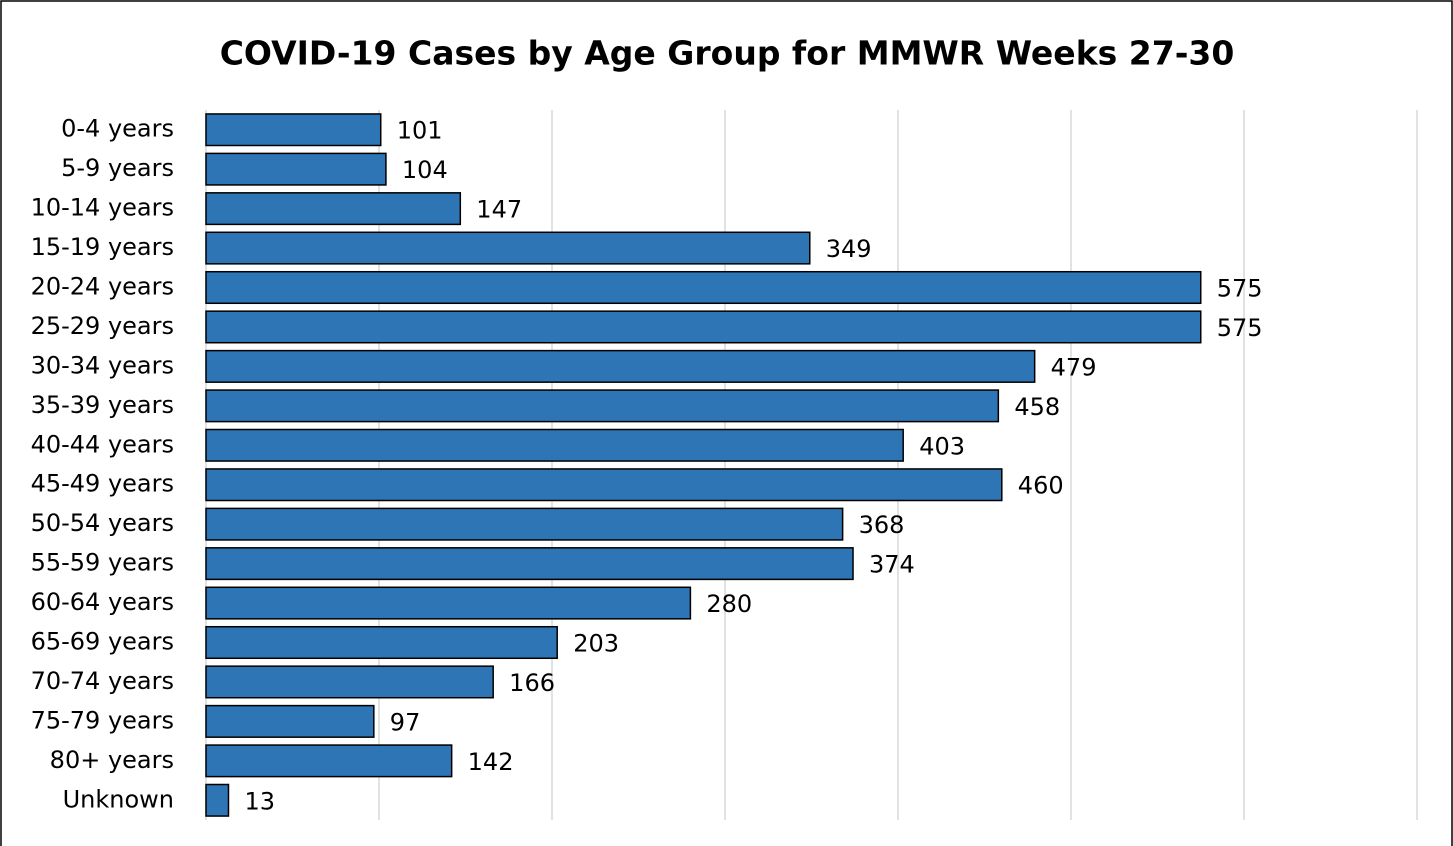  I want to click on y-tick-label: 20-24 years, so click(102, 287).